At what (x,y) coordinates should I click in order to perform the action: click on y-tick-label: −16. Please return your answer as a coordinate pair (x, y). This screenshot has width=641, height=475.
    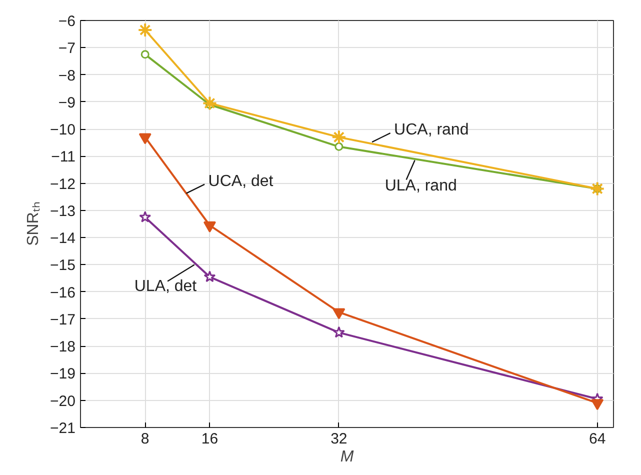
    Looking at the image, I should click on (63, 293).